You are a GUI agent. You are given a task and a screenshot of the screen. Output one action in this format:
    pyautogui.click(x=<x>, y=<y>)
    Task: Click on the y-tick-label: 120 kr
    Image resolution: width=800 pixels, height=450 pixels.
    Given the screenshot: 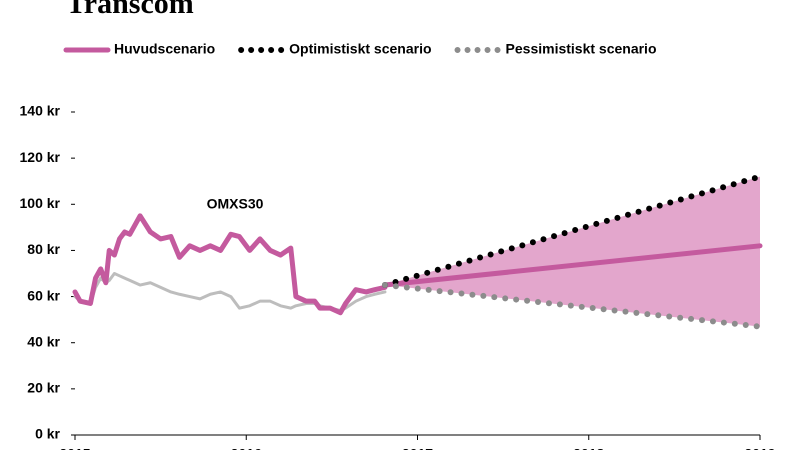 What is the action you would take?
    pyautogui.click(x=40, y=157)
    